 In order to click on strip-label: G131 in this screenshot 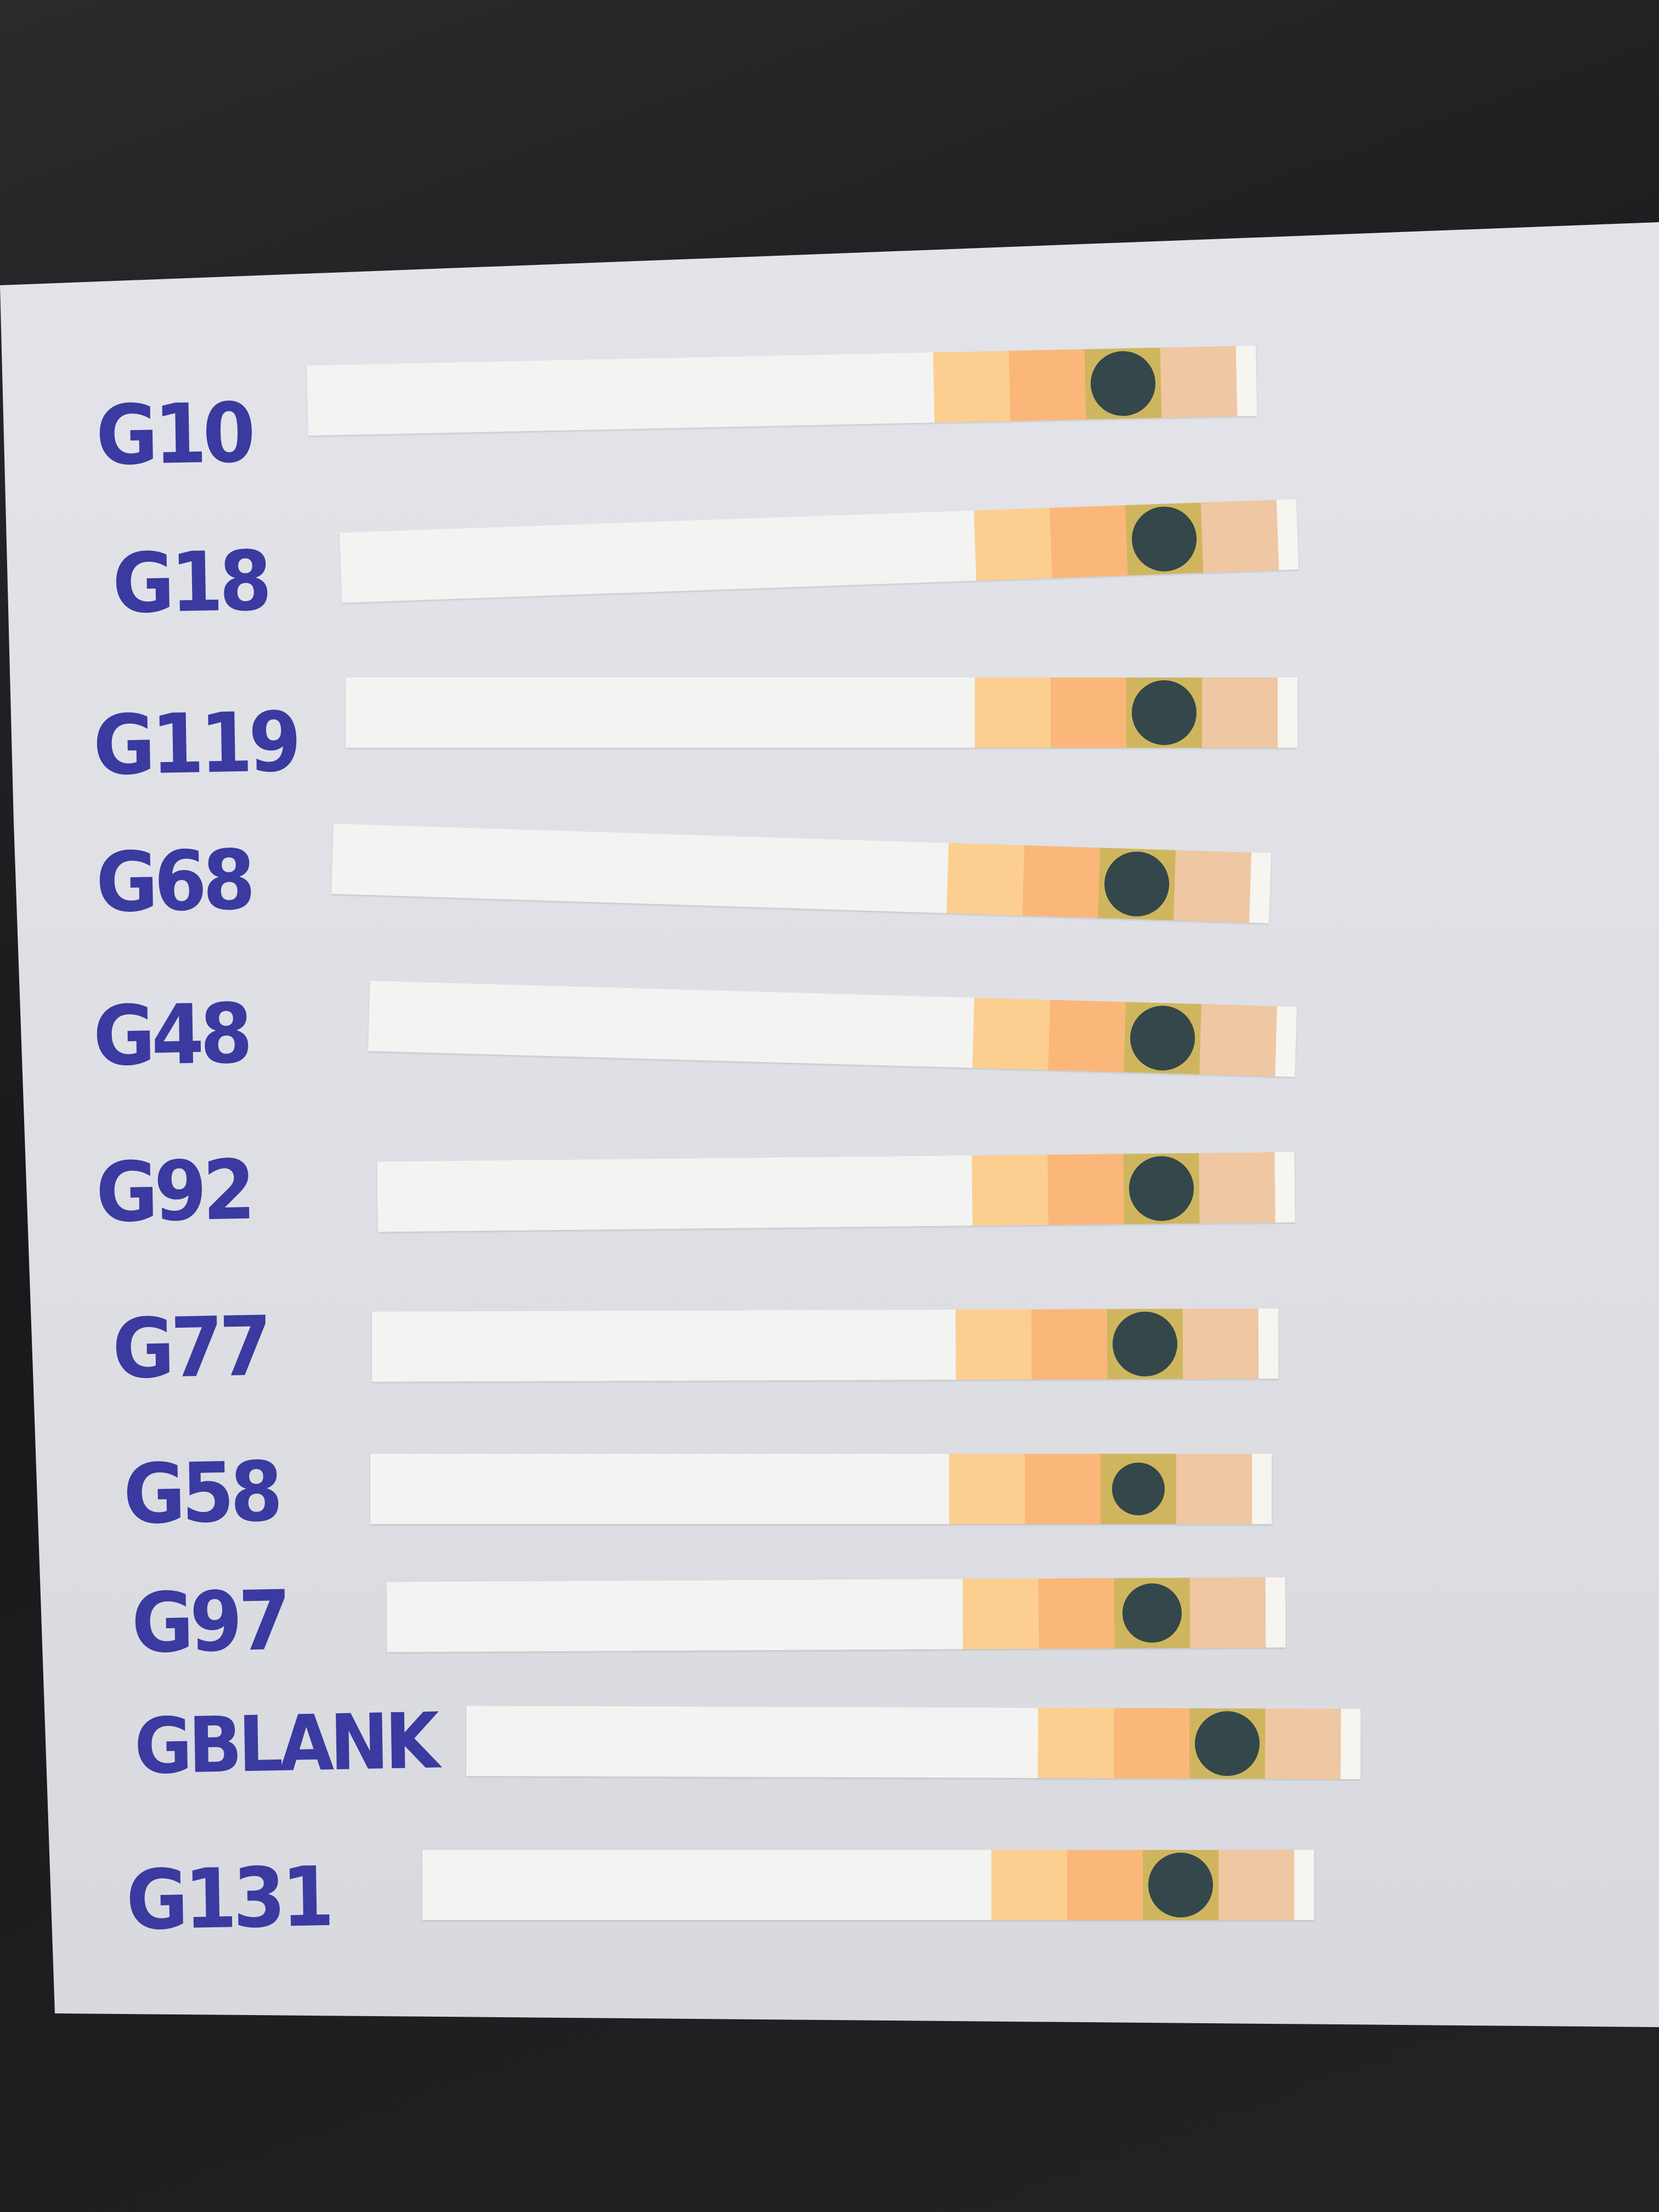, I will do `click(228, 1899)`.